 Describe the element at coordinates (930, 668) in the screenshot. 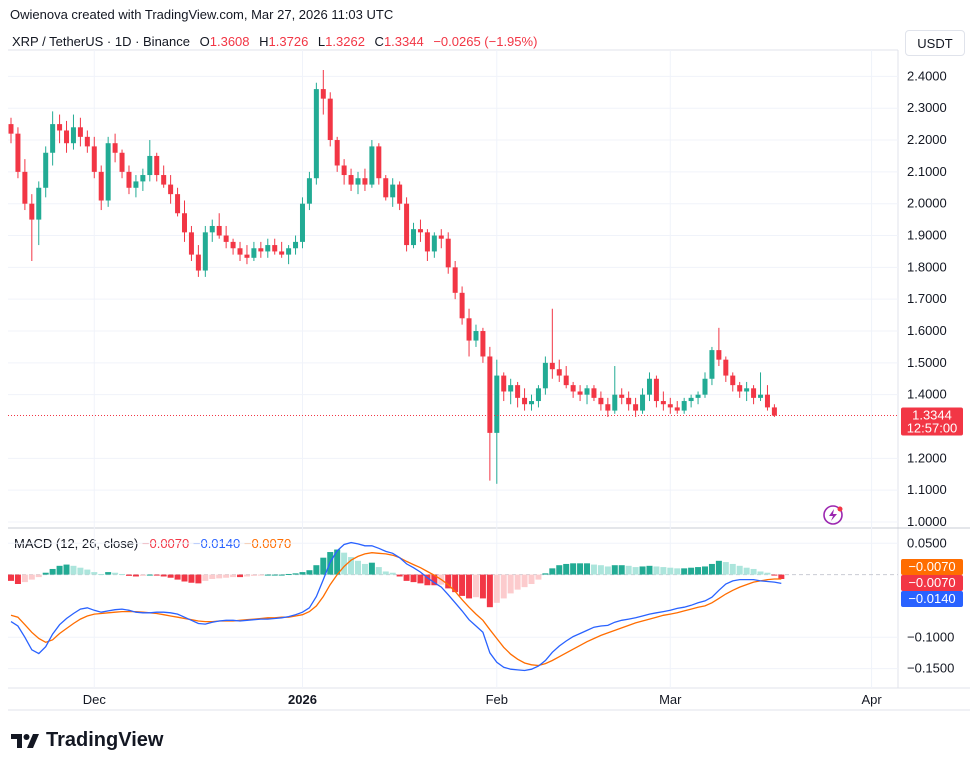

I see `macd-tick-label: −0.1500` at that location.